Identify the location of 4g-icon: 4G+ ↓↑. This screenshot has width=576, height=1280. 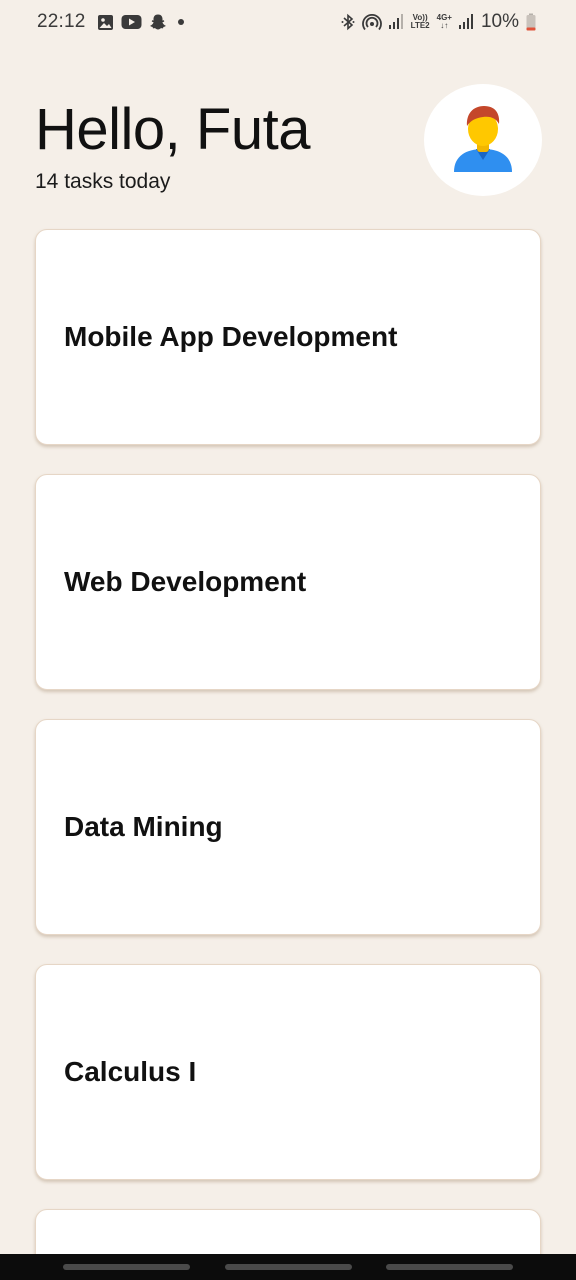
(444, 22).